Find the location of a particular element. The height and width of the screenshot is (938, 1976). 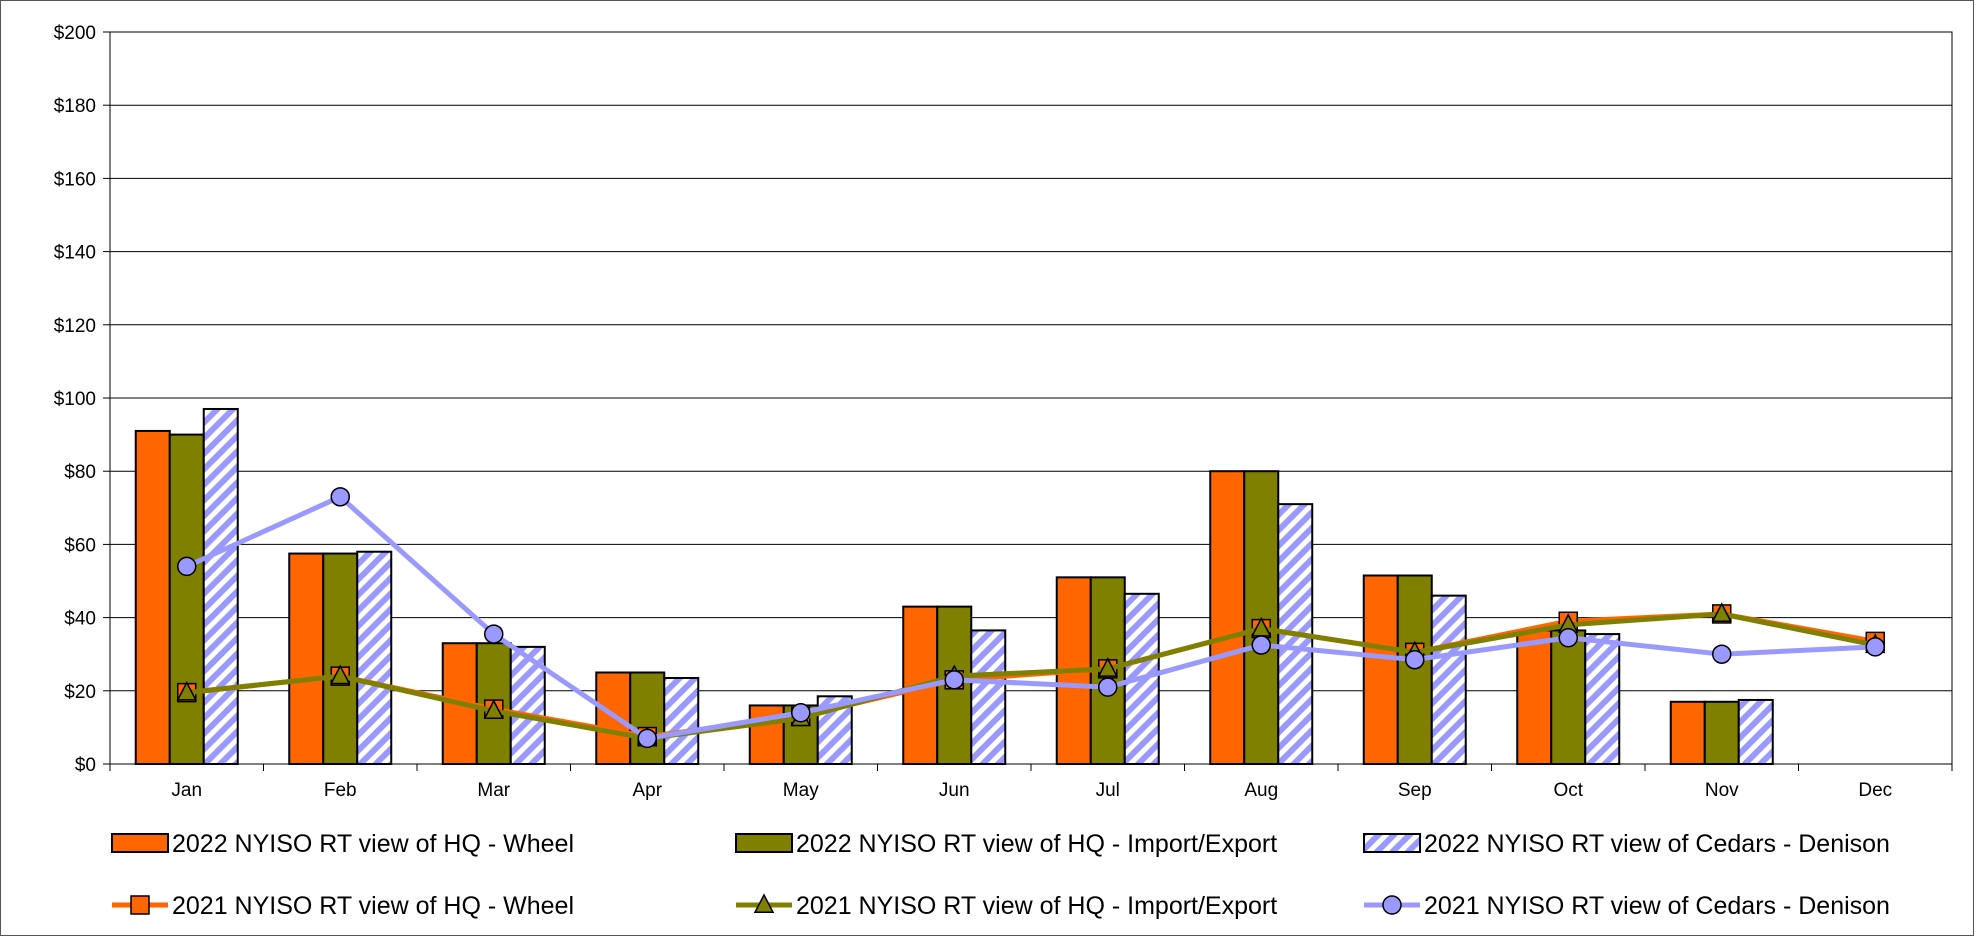

bar-1-oct is located at coordinates (1534, 697).